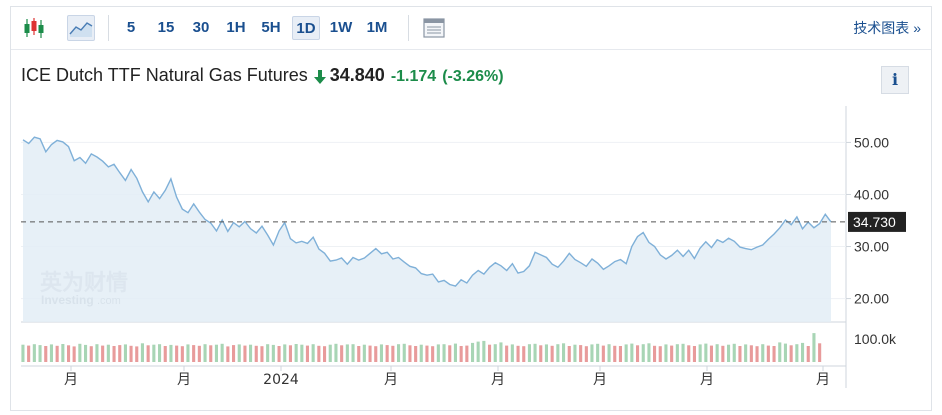 Image resolution: width=942 pixels, height=415 pixels. I want to click on info-button: i, so click(895, 80).